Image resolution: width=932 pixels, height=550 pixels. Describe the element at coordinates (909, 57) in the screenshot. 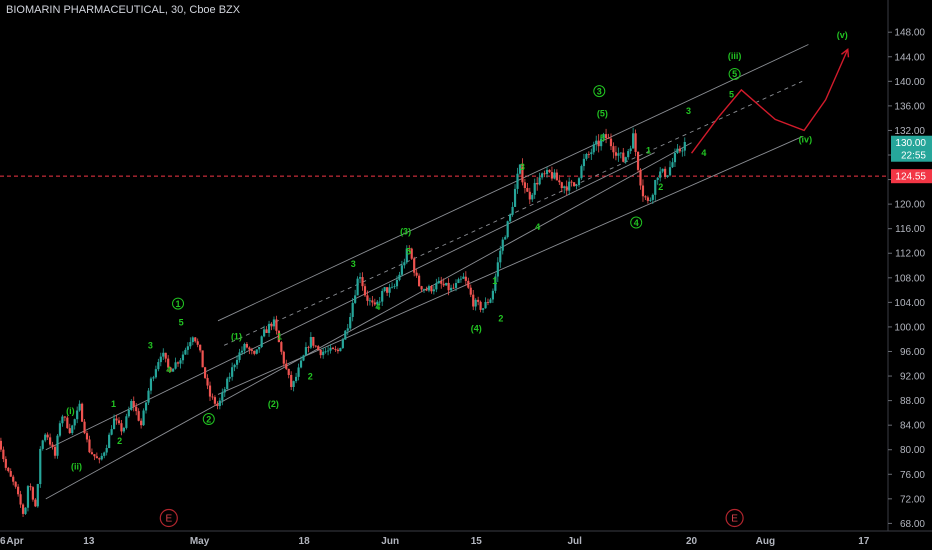

I see `y-tick-label-19: 144.00` at that location.